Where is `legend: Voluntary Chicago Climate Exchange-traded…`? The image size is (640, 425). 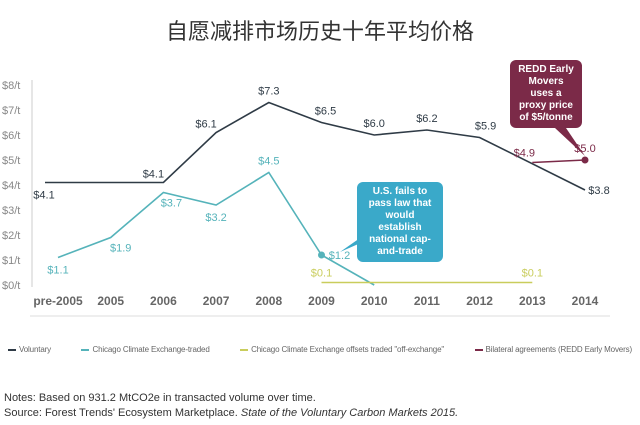 legend: Voluntary Chicago Climate Exchange-traded… is located at coordinates (320, 349).